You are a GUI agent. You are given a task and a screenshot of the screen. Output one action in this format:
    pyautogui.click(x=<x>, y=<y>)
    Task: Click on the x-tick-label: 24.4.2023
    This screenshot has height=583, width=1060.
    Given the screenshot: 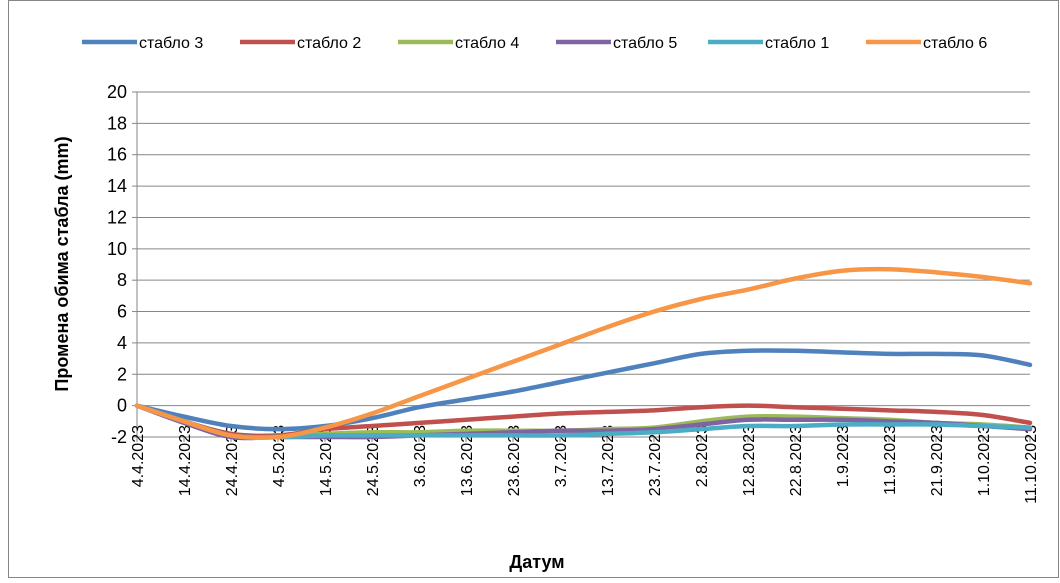 What is the action you would take?
    pyautogui.click(x=232, y=460)
    